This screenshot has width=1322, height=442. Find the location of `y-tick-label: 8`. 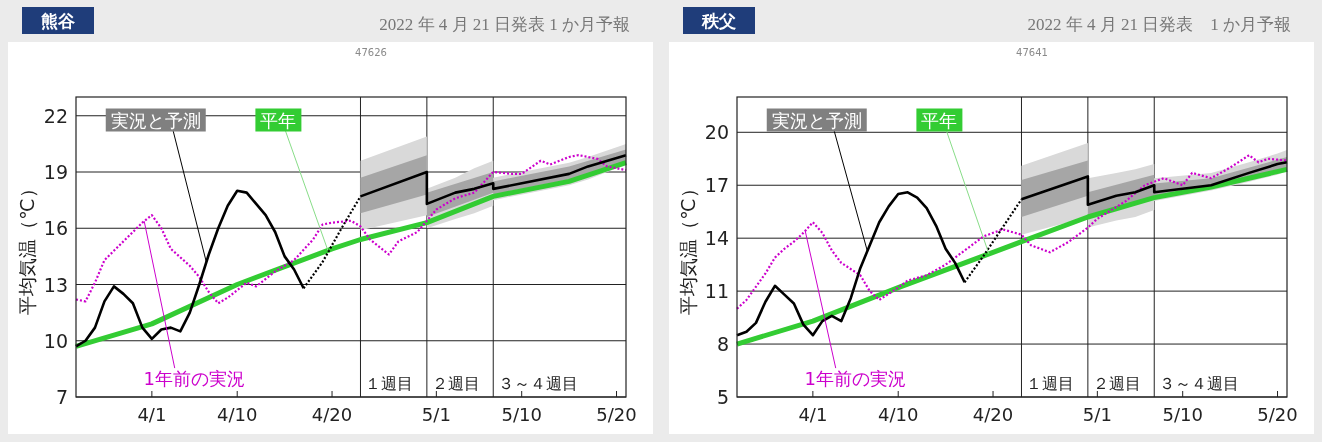

y-tick-label: 8 is located at coordinates (722, 344).